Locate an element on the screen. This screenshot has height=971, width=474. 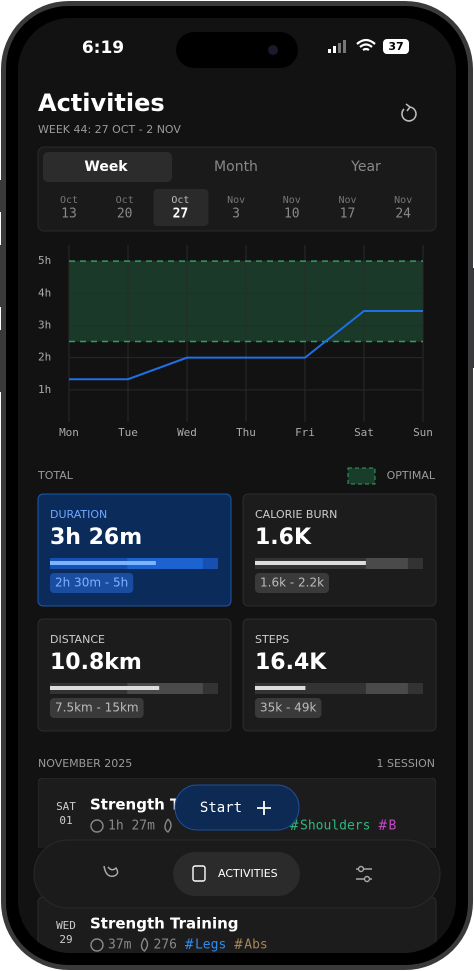
week-day: 10 is located at coordinates (292, 214).